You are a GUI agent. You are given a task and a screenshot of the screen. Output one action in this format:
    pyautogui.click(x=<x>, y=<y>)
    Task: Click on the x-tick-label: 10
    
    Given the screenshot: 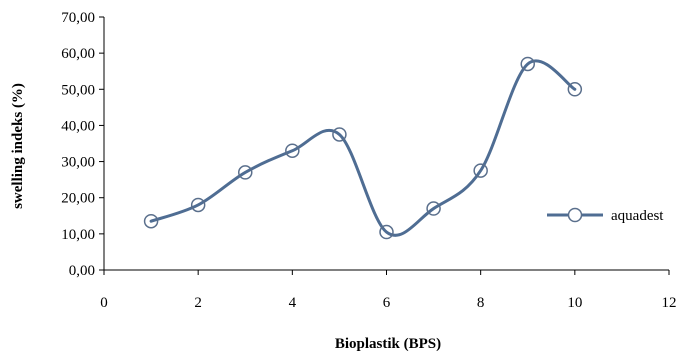 What is the action you would take?
    pyautogui.click(x=574, y=303)
    